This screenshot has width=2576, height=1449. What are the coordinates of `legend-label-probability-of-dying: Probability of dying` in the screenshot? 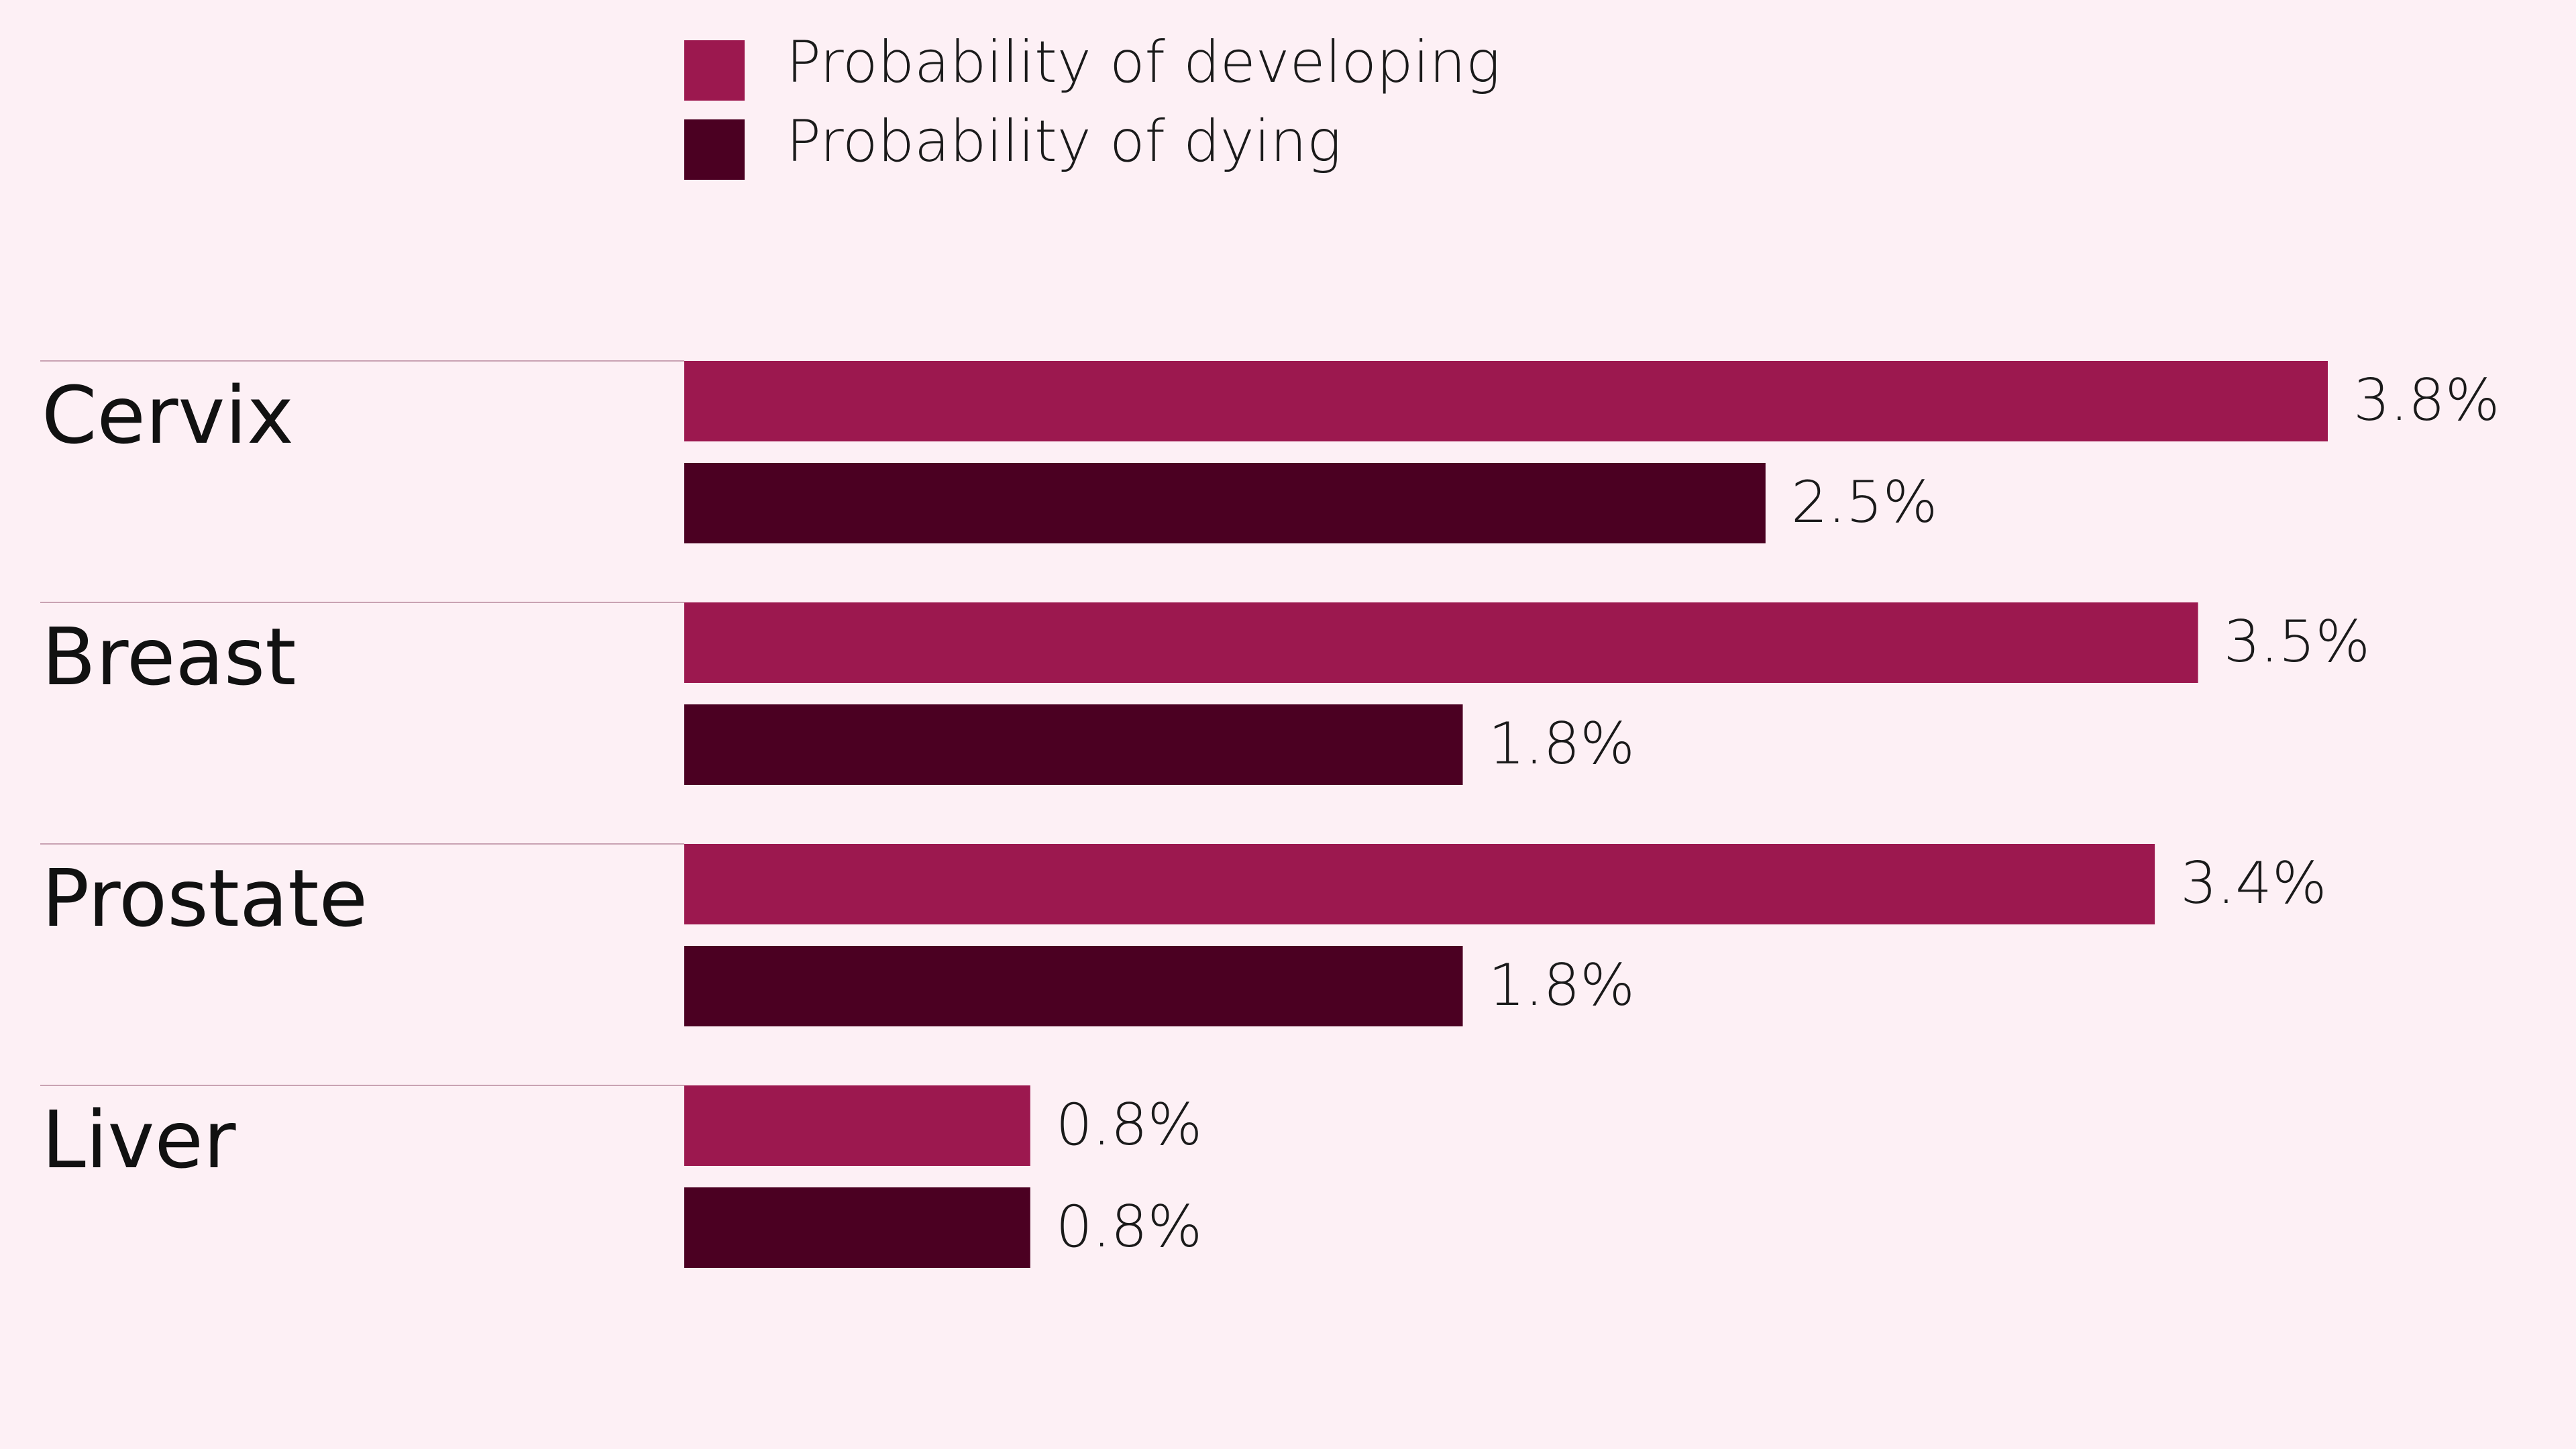 It's located at (1064, 141).